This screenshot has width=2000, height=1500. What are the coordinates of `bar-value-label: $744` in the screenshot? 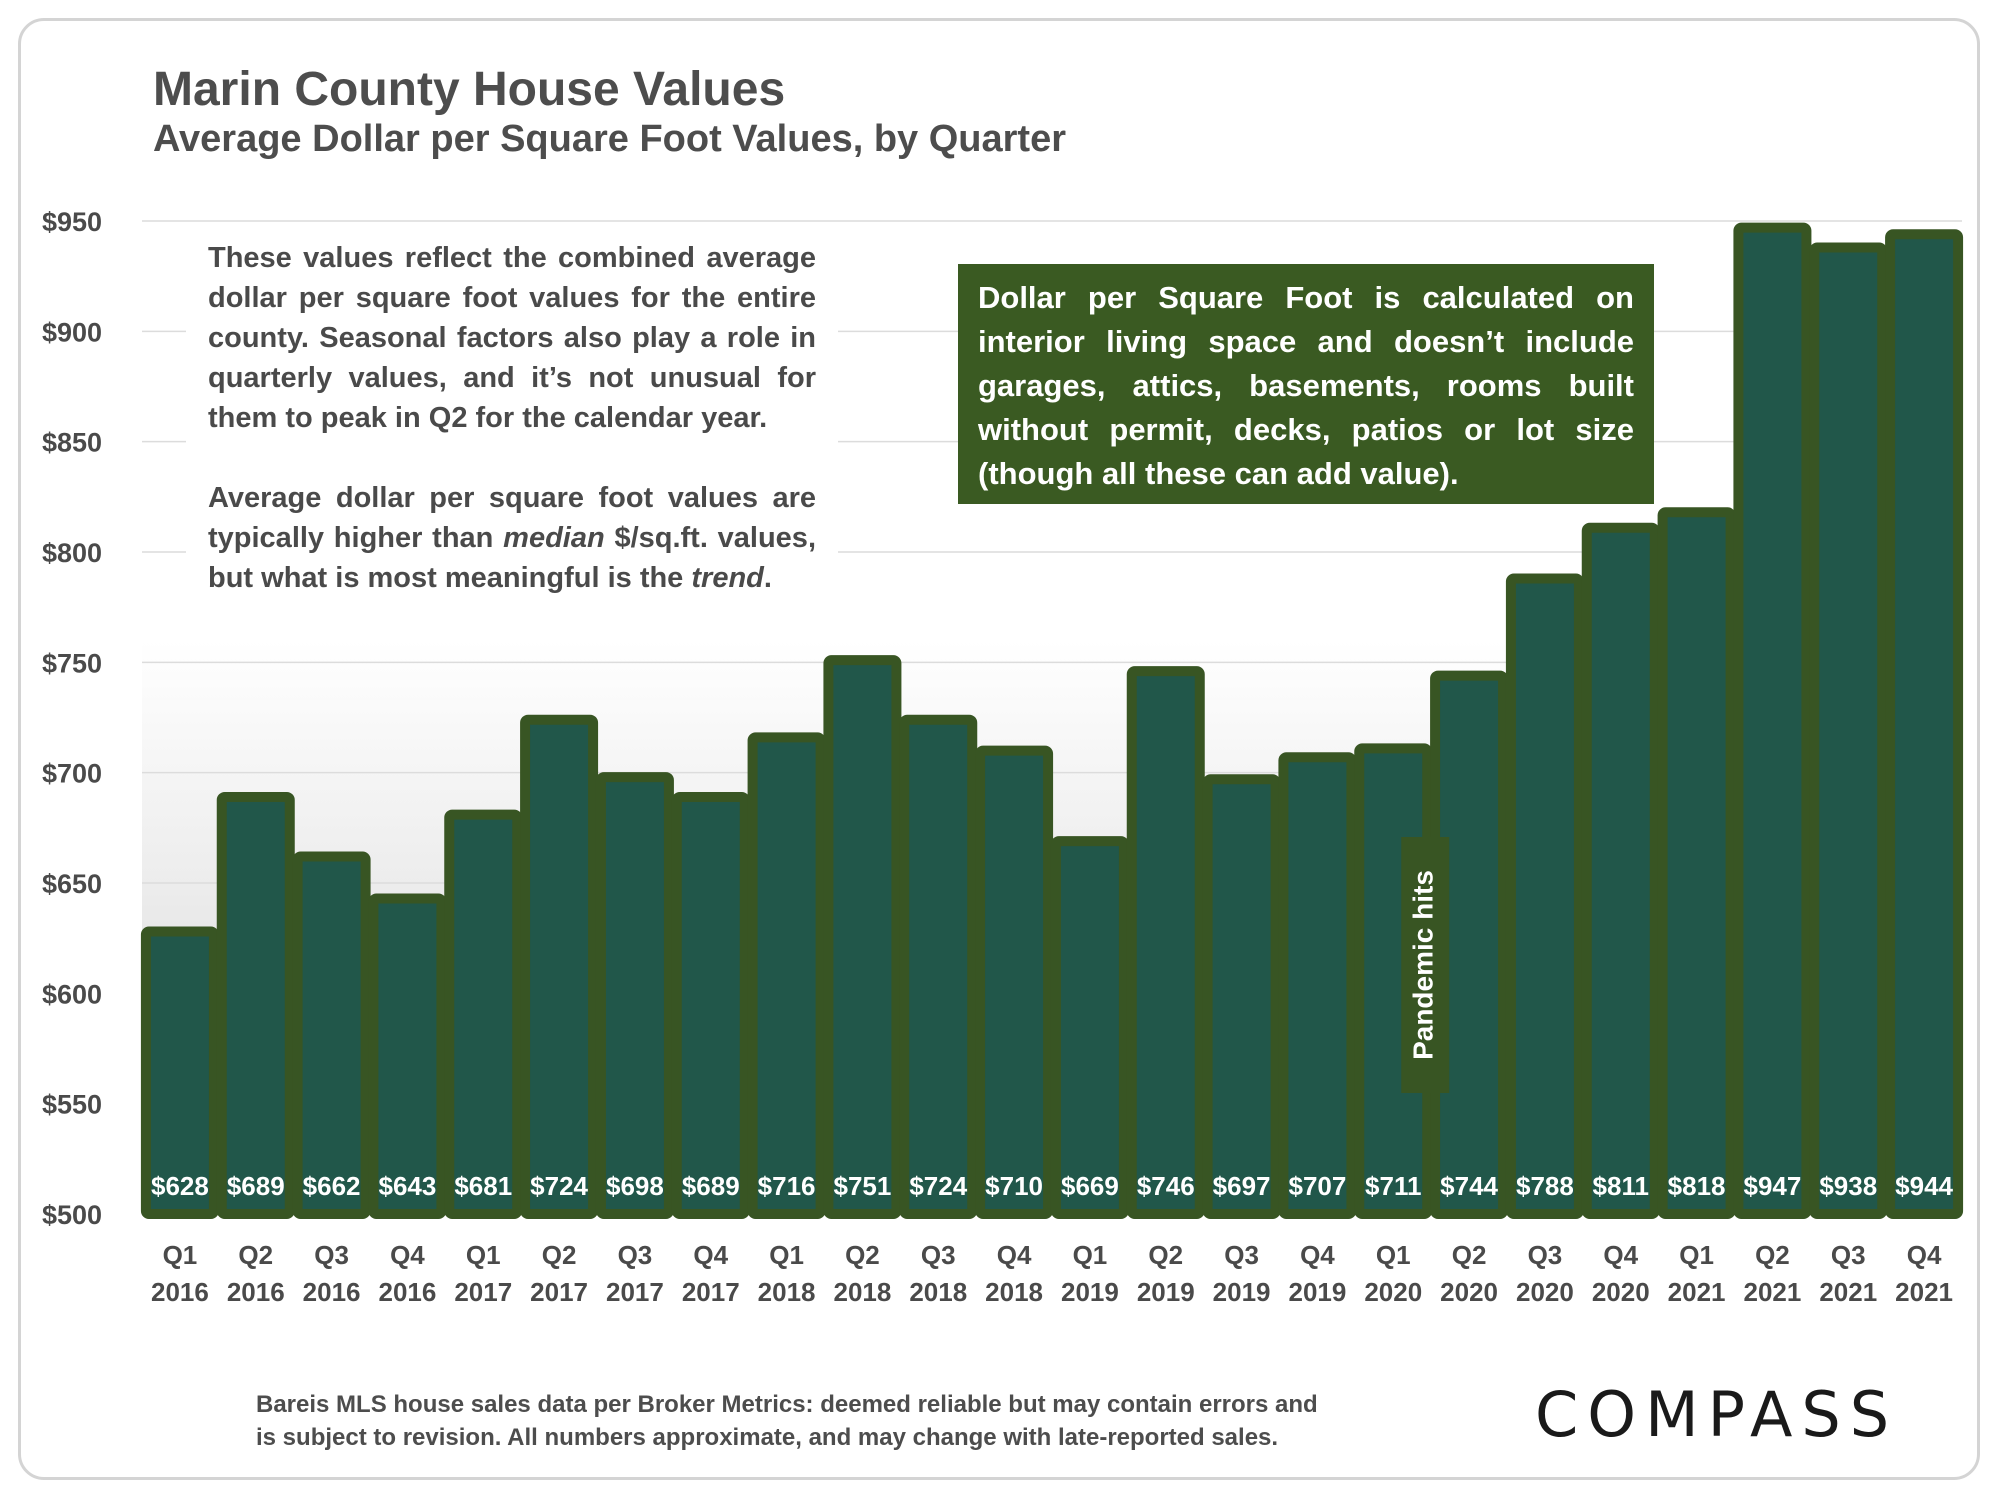 It's located at (1469, 1186).